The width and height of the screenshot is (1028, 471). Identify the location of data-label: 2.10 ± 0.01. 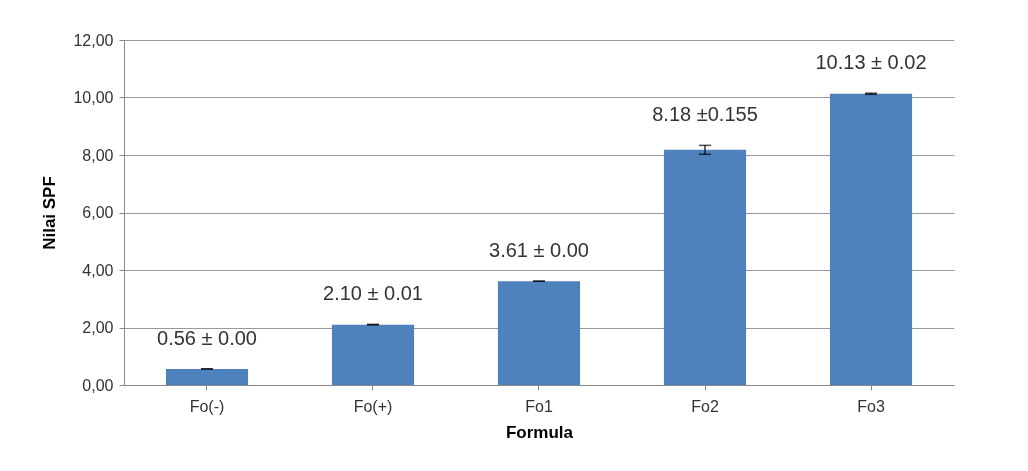
(373, 293).